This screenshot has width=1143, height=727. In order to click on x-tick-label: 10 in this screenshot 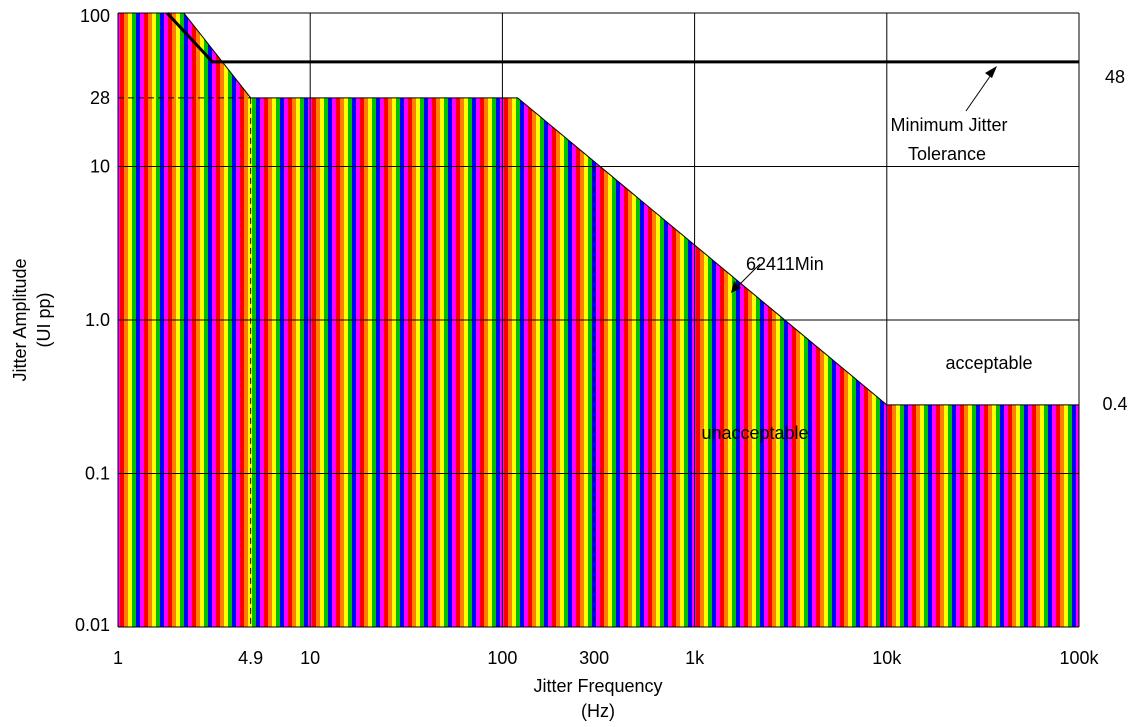, I will do `click(310, 658)`.